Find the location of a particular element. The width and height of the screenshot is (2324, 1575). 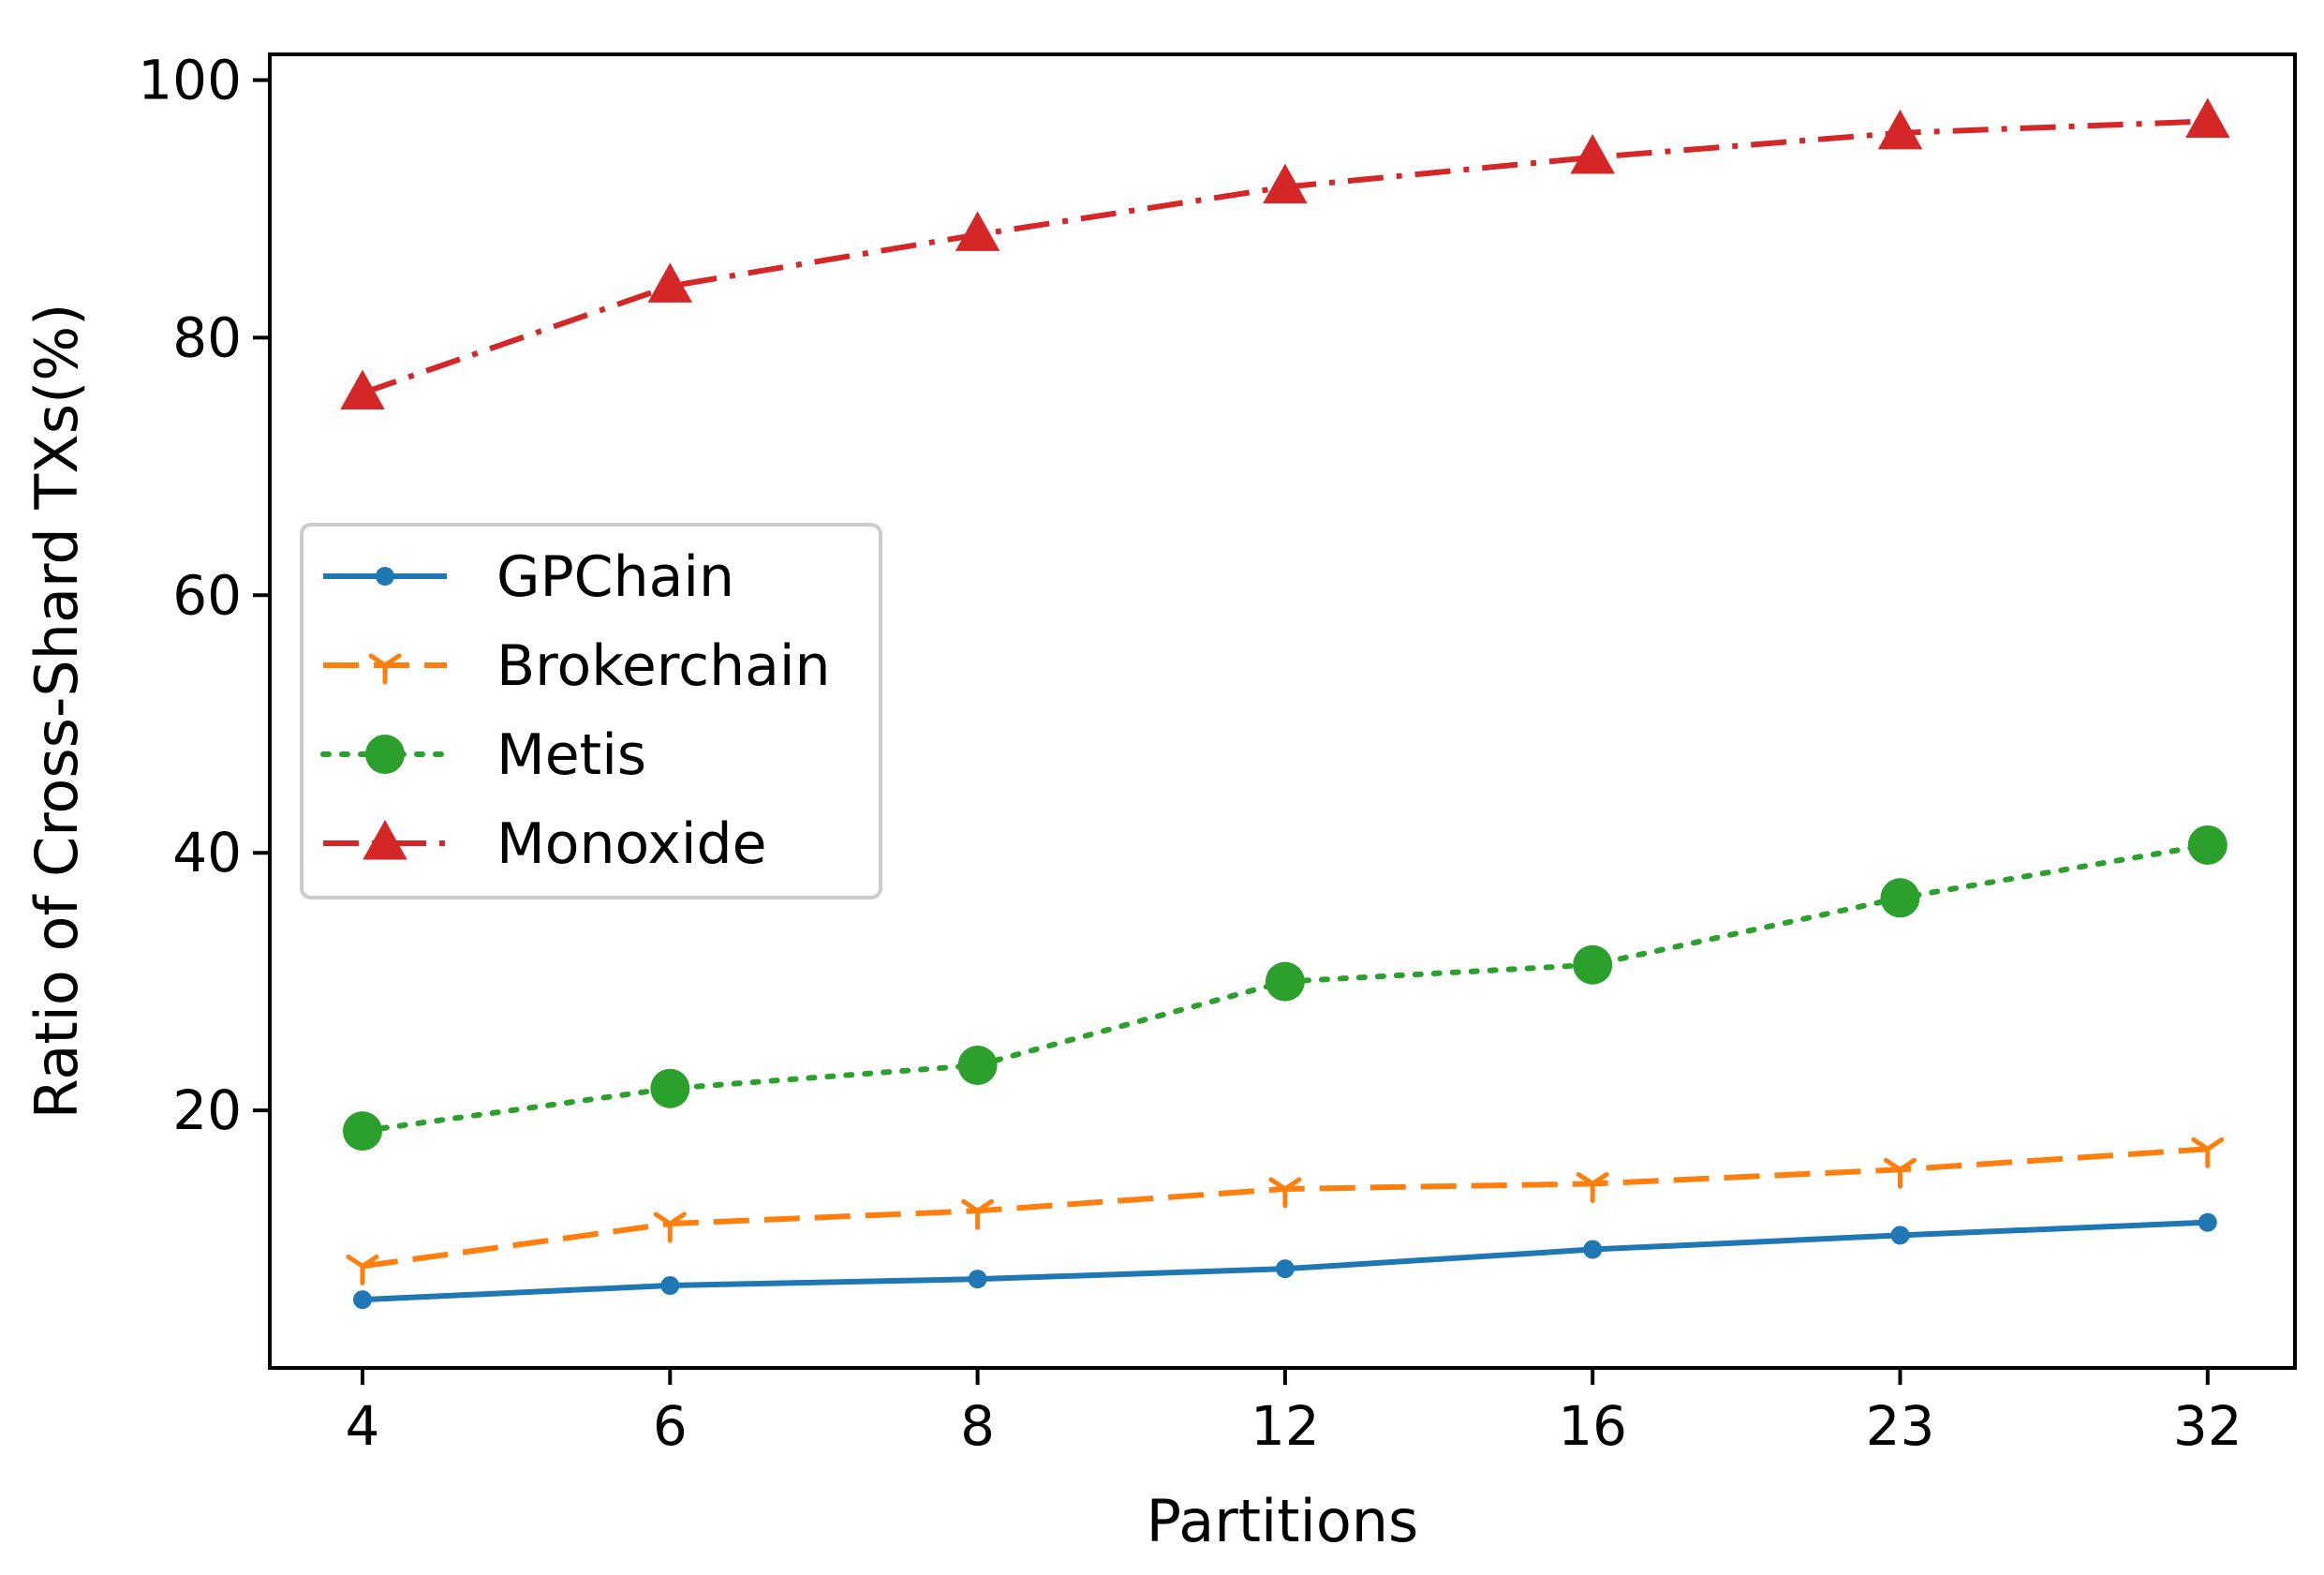

y-tick-label: 20 is located at coordinates (207, 1110).